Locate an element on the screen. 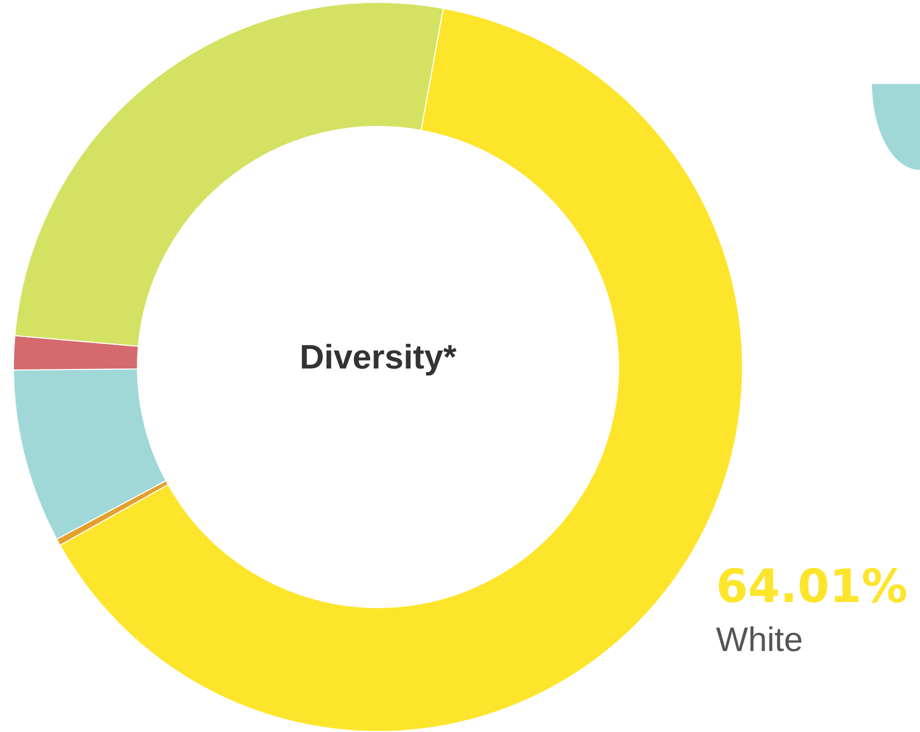  data-label: 64.01% is located at coordinates (812, 586).